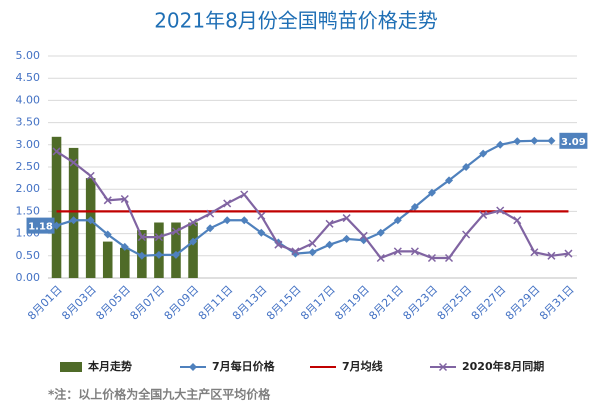 This screenshot has width=592, height=417. Describe the element at coordinates (296, 21) in the screenshot. I see `chart-title: 2021年8月份全国鸭苗价格走势` at that location.